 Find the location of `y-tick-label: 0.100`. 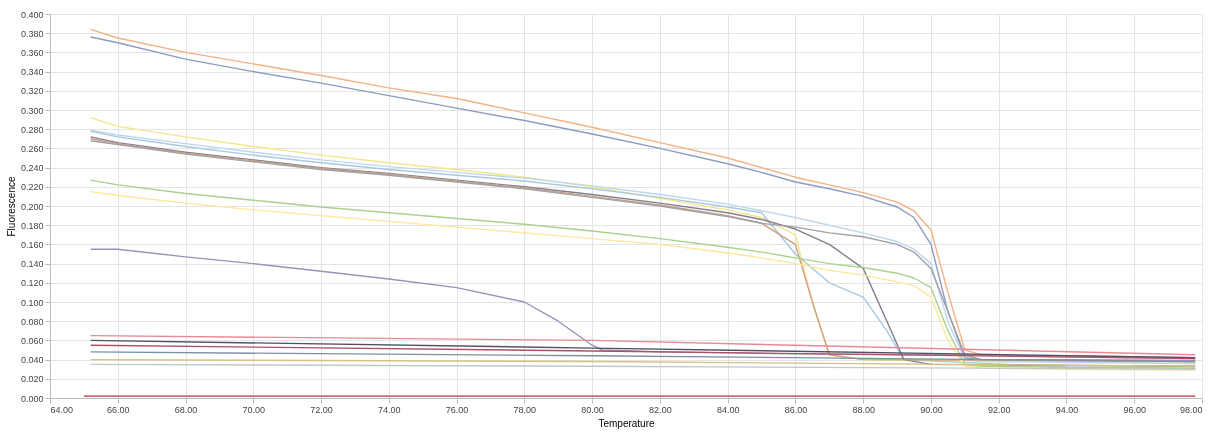

y-tick-label: 0.100 is located at coordinates (32, 302).